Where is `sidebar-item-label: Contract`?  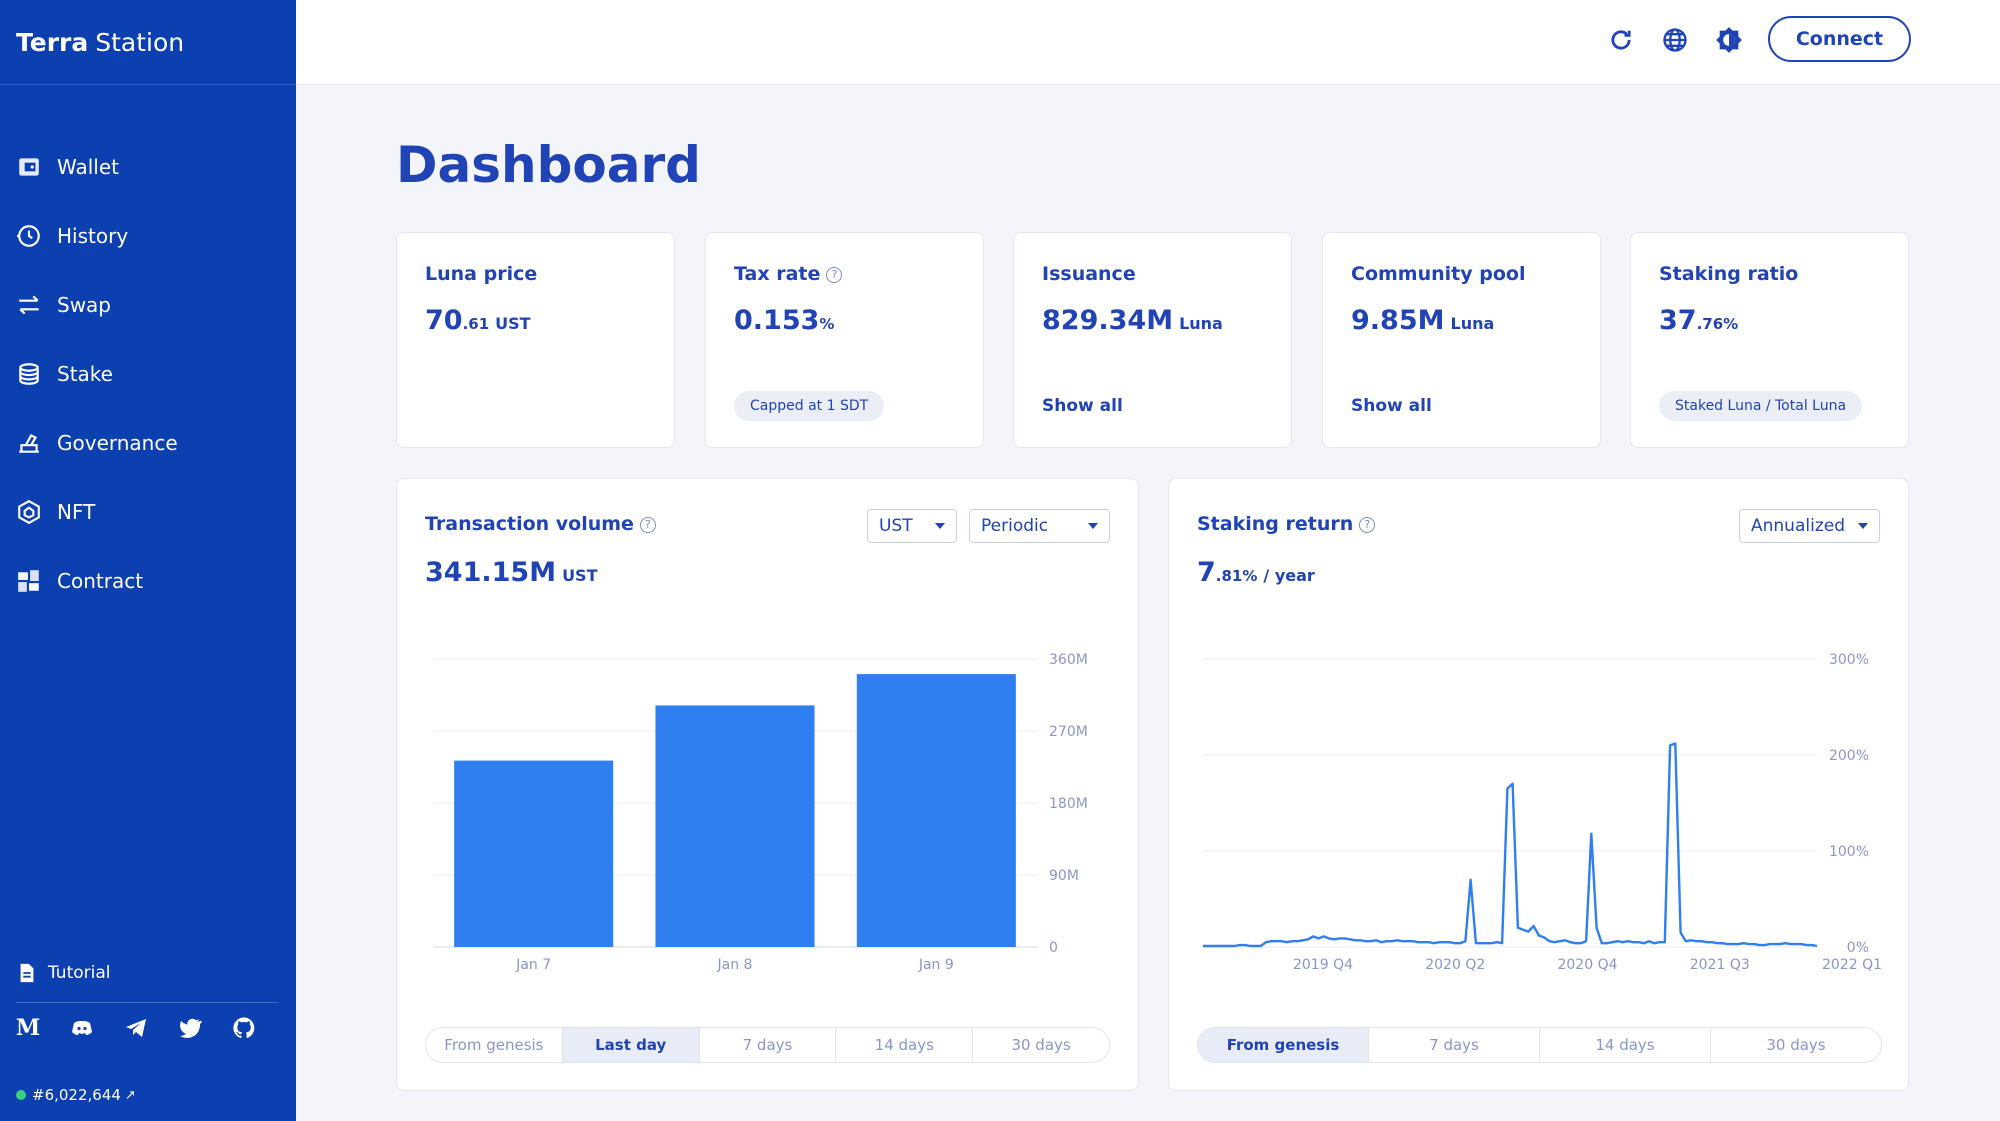 sidebar-item-label: Contract is located at coordinates (100, 580).